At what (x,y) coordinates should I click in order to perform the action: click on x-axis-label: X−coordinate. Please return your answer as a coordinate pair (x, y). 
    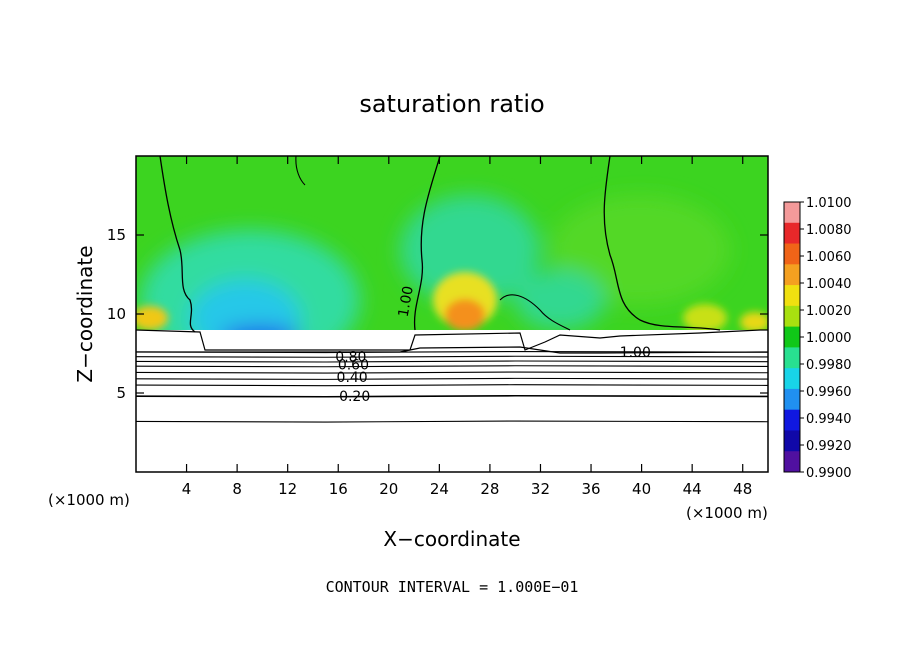
    Looking at the image, I should click on (451, 539).